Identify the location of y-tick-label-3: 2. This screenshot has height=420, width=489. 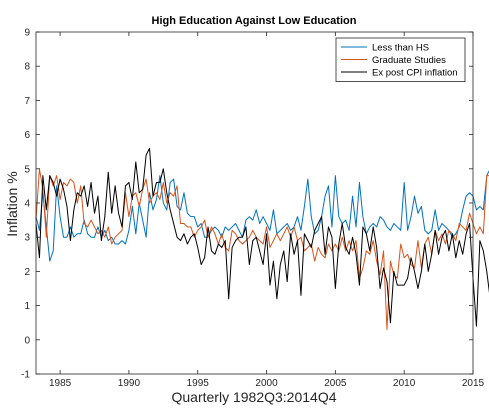
(27, 272).